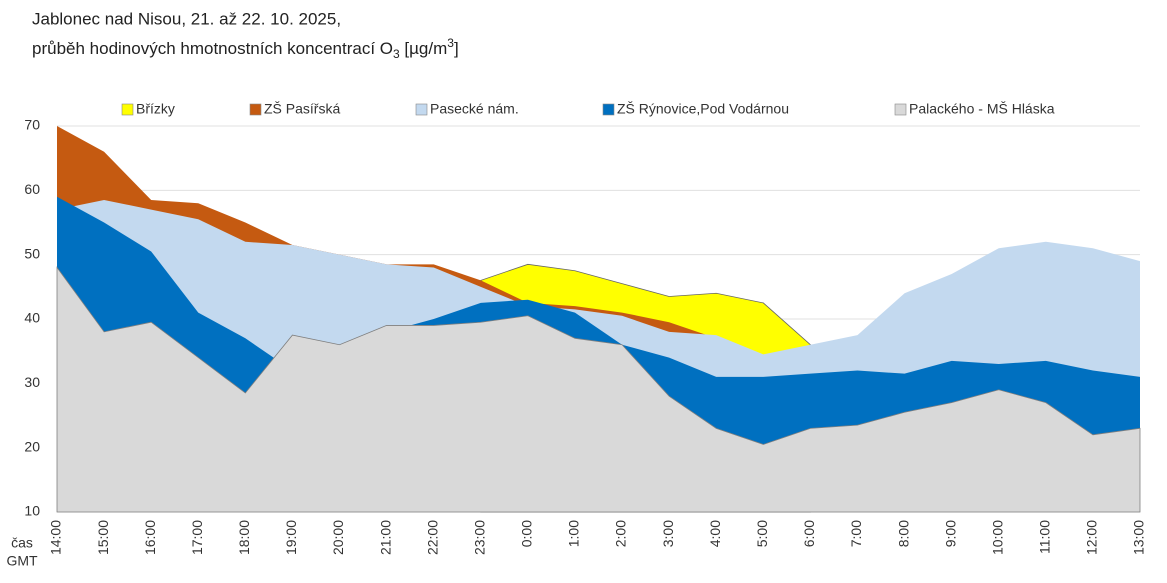 This screenshot has height=583, width=1167. Describe the element at coordinates (982, 109) in the screenshot. I see `legend-label: Palackého - MŠ Hláska` at that location.